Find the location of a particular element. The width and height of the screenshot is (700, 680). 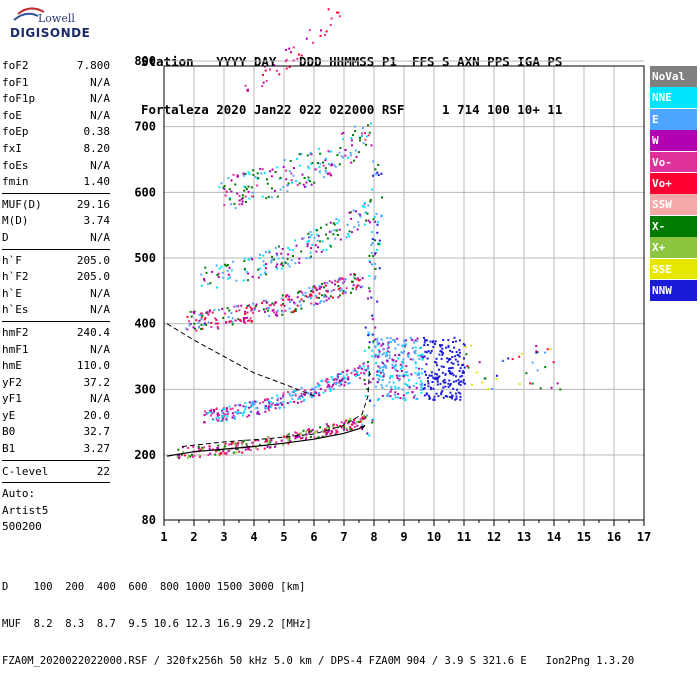

auto-line: 500200 is located at coordinates (22, 527).